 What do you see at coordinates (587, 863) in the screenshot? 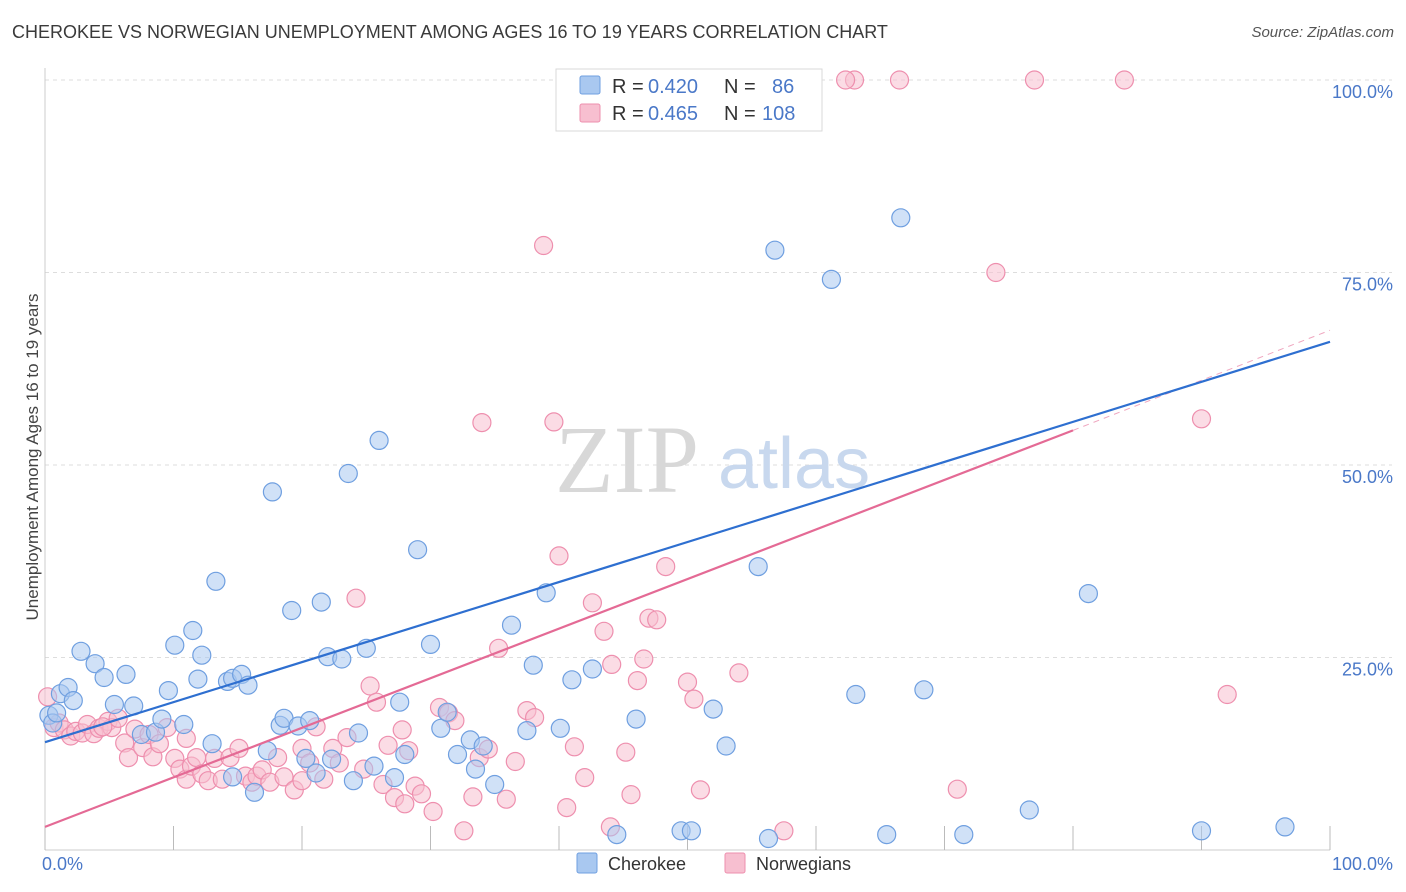
I see `series-swatch-cherokee` at bounding box center [587, 863].